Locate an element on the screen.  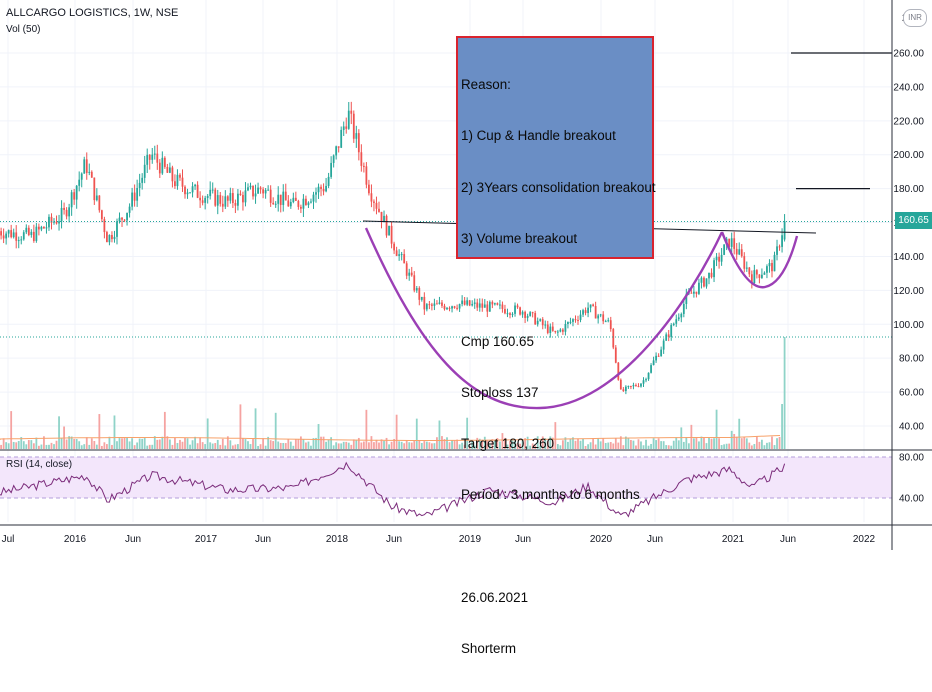
volume-indicator-label: Vol (50) is located at coordinates (23, 29).